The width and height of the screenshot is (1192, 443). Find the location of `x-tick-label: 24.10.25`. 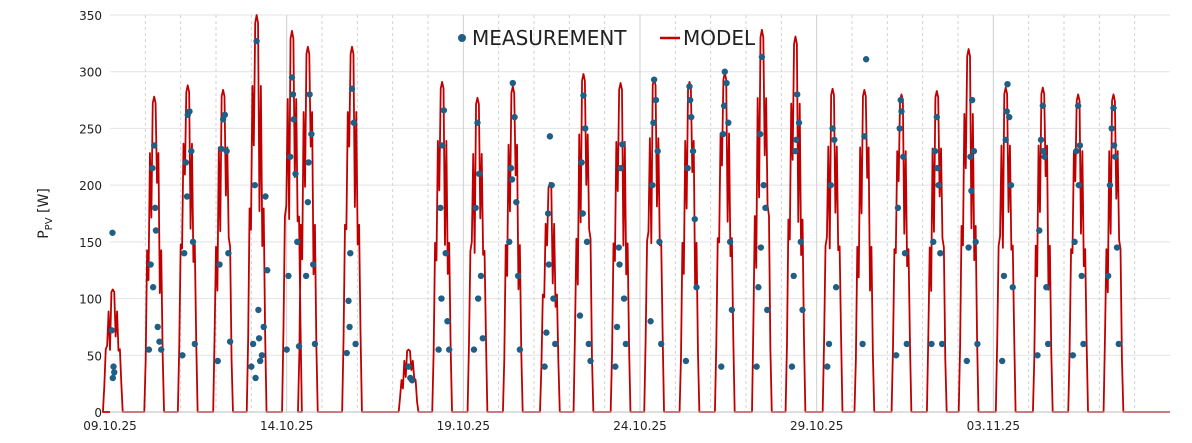

x-tick-label: 24.10.25 is located at coordinates (639, 426).